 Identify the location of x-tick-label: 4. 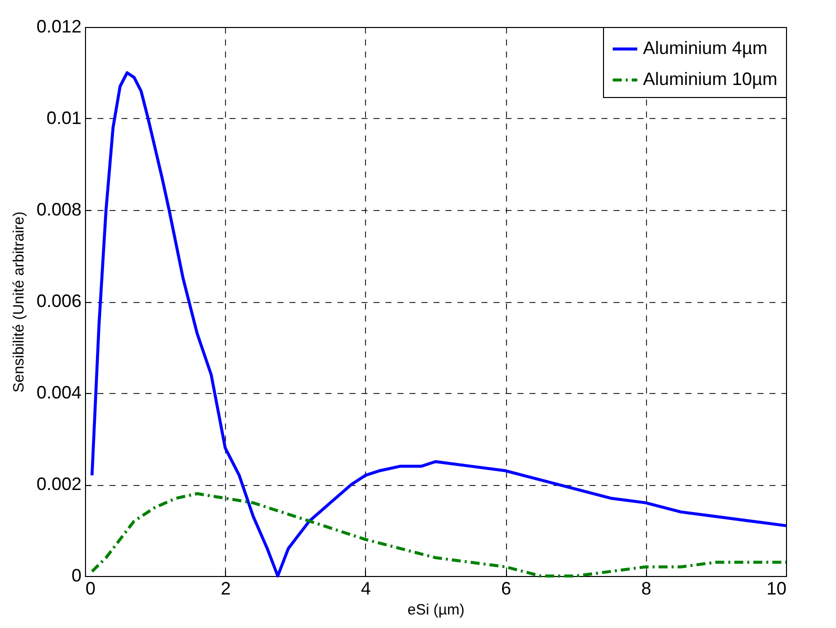
(365, 588).